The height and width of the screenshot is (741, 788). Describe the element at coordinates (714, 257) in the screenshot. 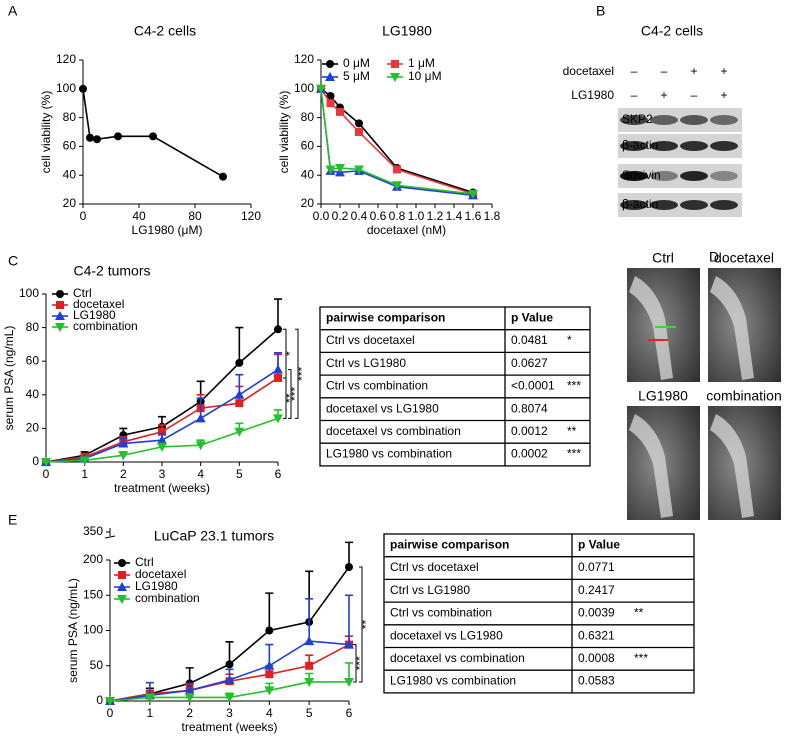

I see `panel-label: D` at that location.